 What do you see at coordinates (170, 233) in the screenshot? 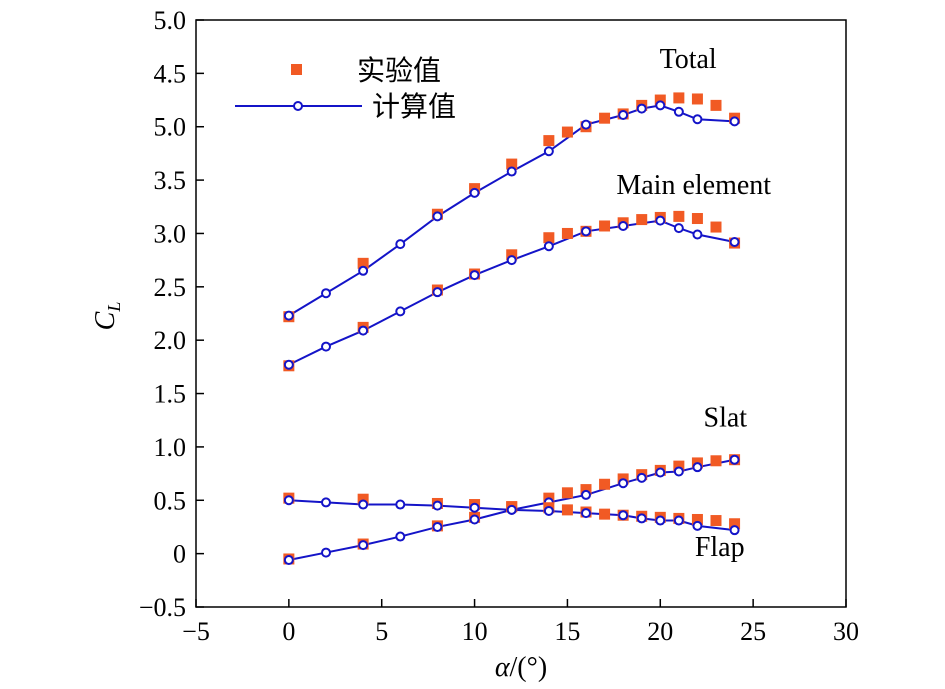
I see `y-tick-label: 3.0` at bounding box center [170, 233].